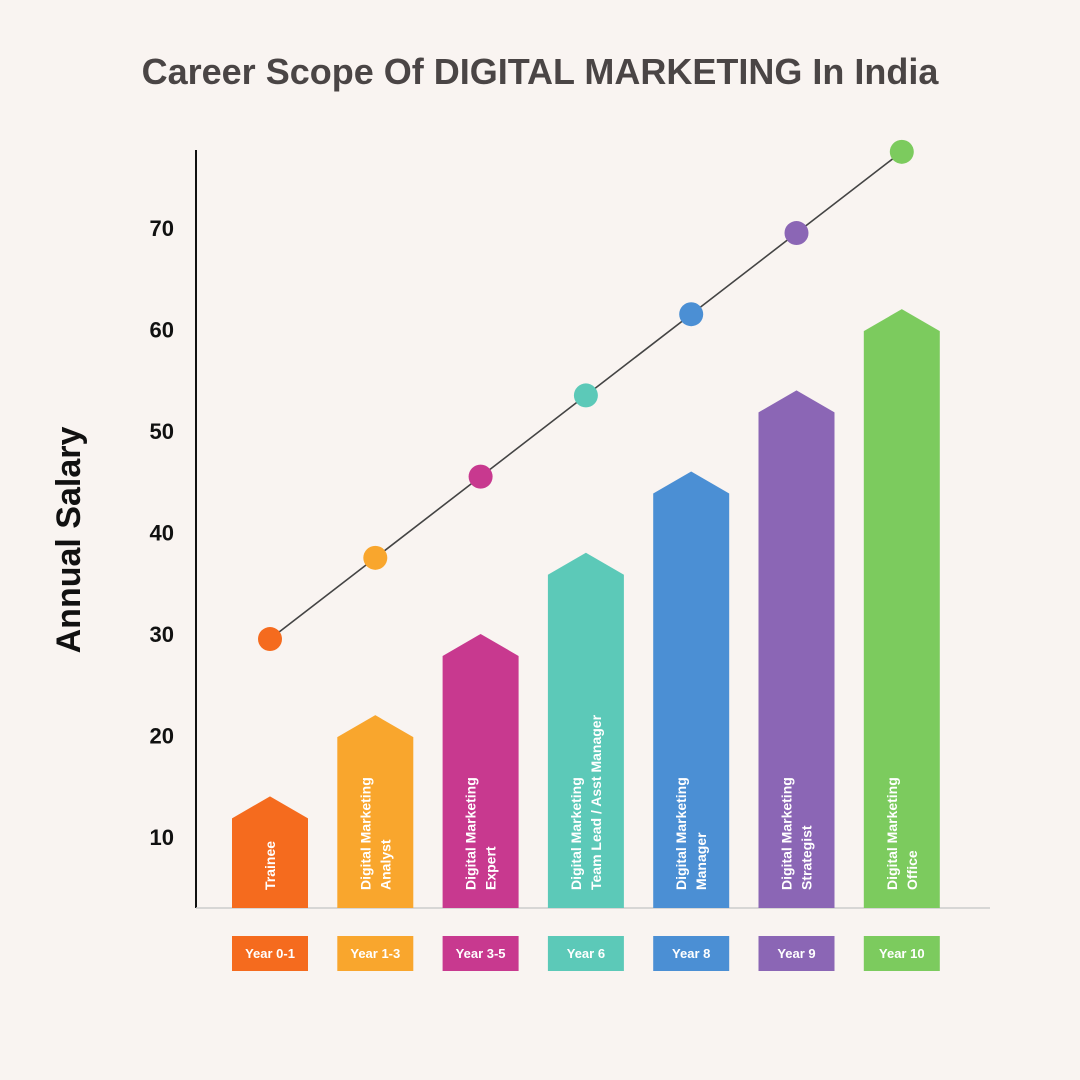 This screenshot has height=1080, width=1080. I want to click on bar-role-label: Office, so click(912, 870).